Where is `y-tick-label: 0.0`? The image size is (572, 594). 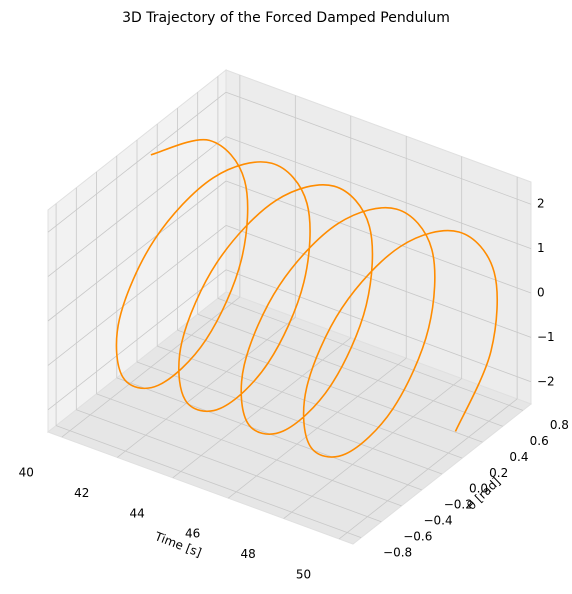
y-tick-label: 0.0 is located at coordinates (478, 489).